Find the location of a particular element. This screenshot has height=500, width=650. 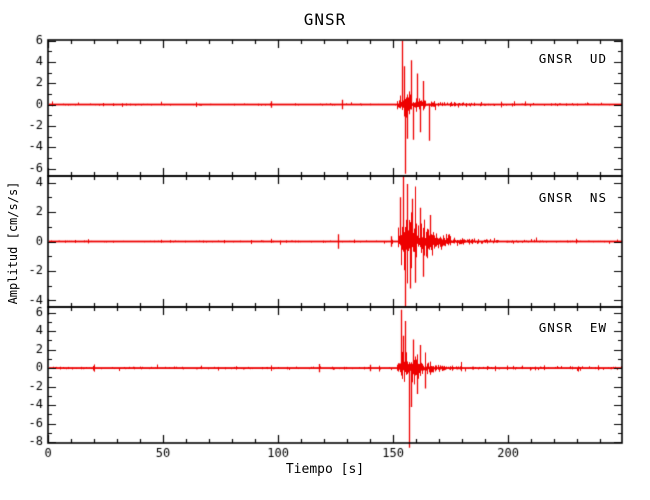

panel-label-ns: GNSR NS is located at coordinates (572, 197).